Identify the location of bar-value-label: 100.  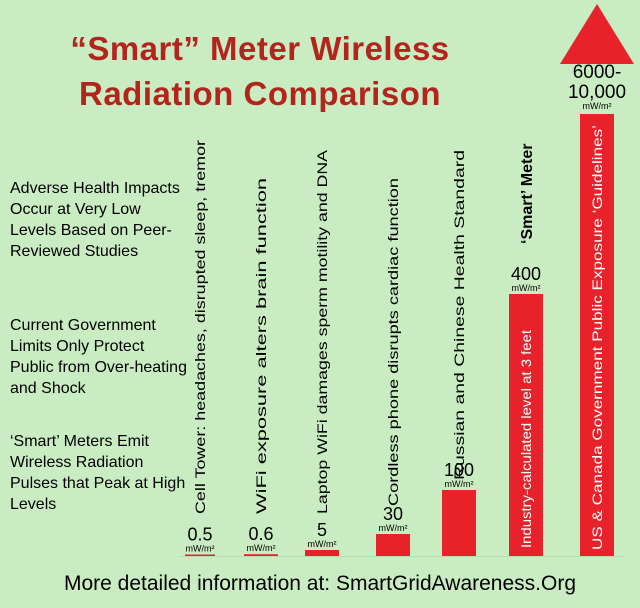
(459, 470).